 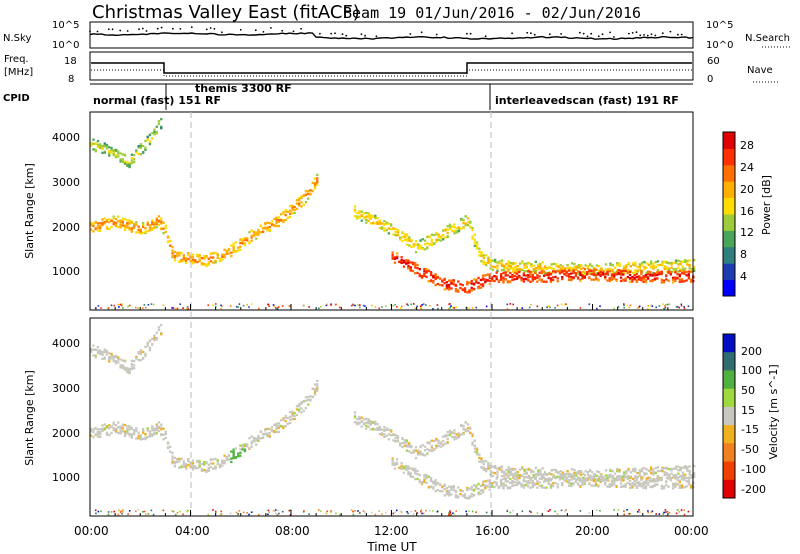 What do you see at coordinates (66, 182) in the screenshot?
I see `power-ytick-3000: 3000` at bounding box center [66, 182].